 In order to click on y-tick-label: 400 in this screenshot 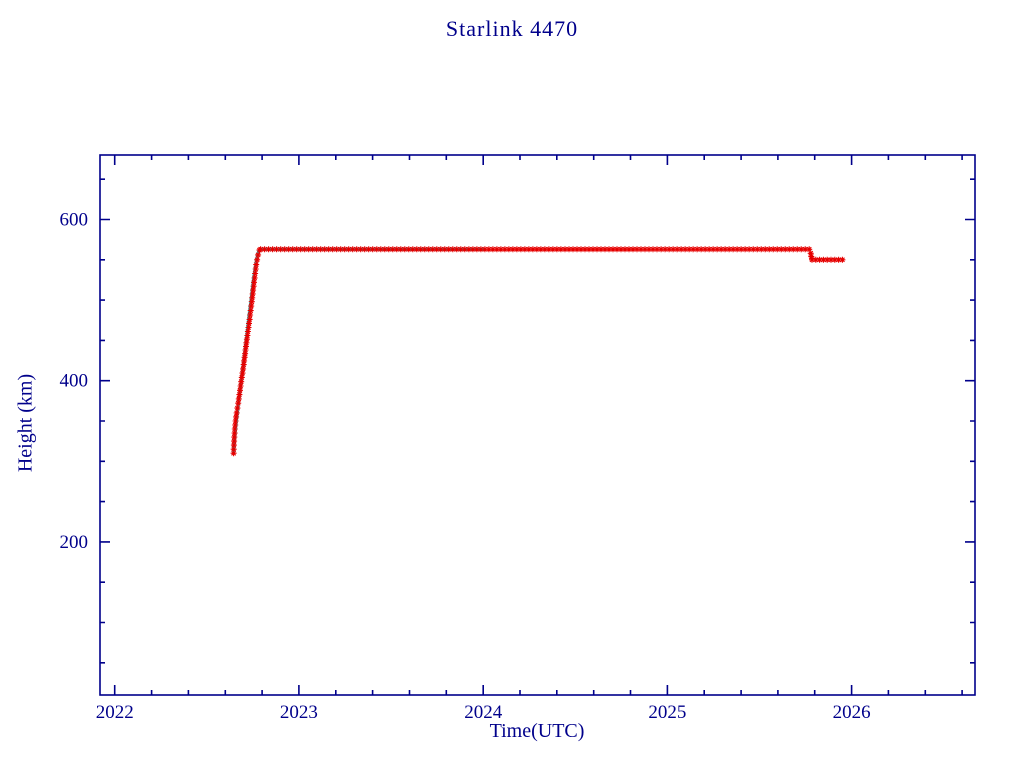, I will do `click(74, 381)`.